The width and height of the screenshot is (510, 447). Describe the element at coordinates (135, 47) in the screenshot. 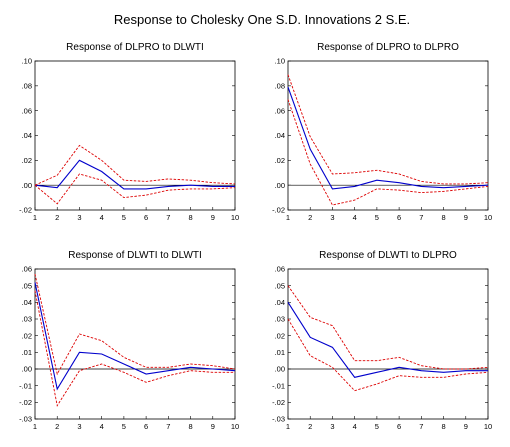

I see `panel-title: Response of DLPRO to DLWTI` at that location.